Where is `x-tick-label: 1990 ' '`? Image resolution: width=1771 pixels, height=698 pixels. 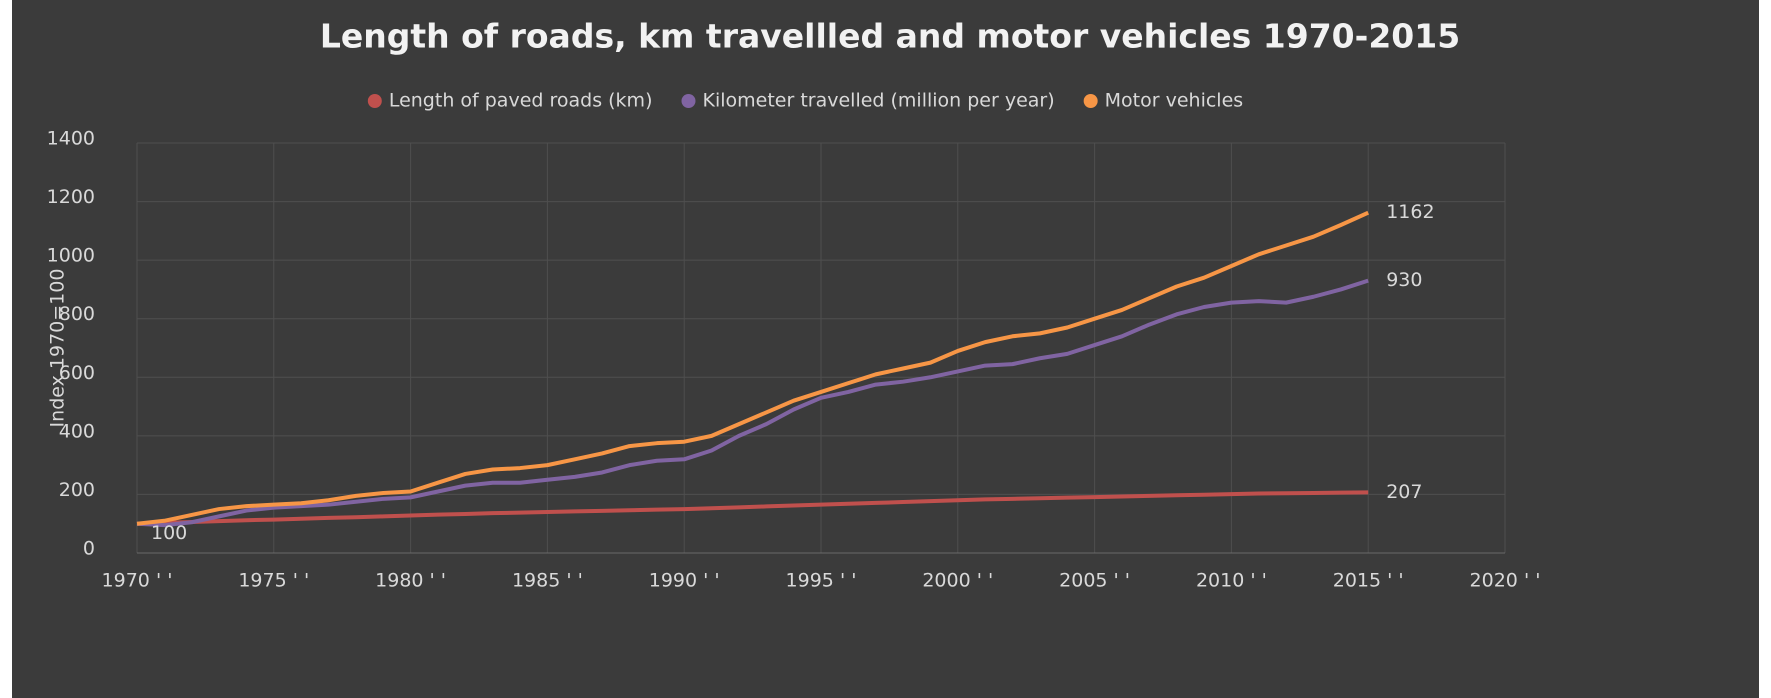 x-tick-label: 1990 ' ' is located at coordinates (684, 581).